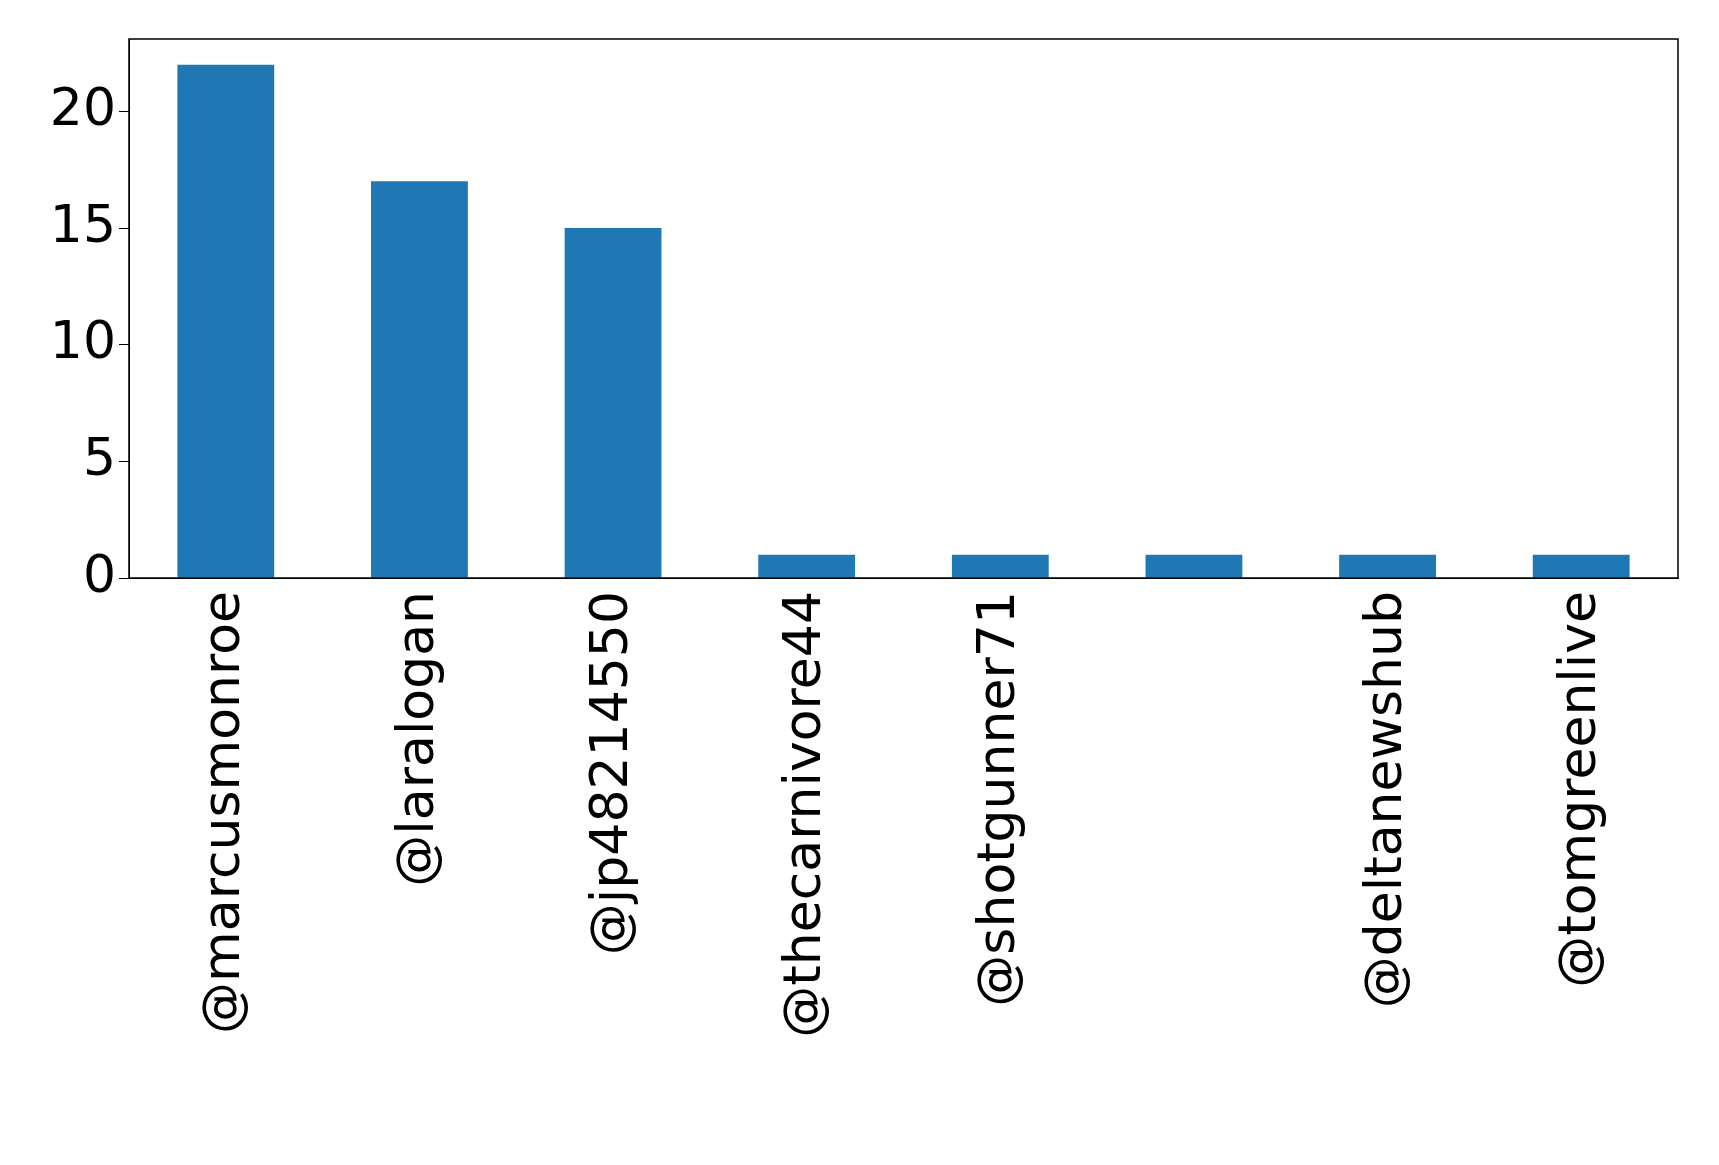 The width and height of the screenshot is (1719, 1165). I want to click on y-tick-label: 20, so click(82, 106).